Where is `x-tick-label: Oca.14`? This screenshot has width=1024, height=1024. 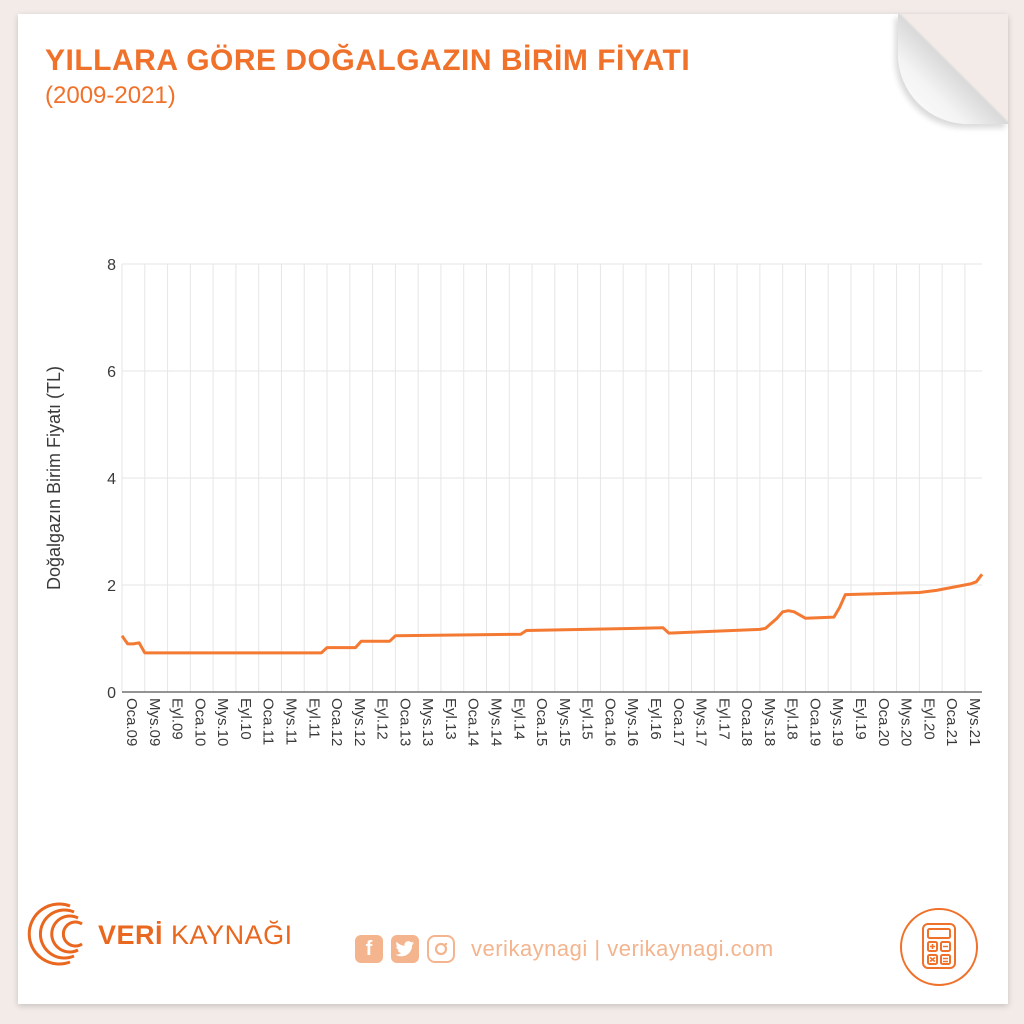 x-tick-label: Oca.14 is located at coordinates (473, 722).